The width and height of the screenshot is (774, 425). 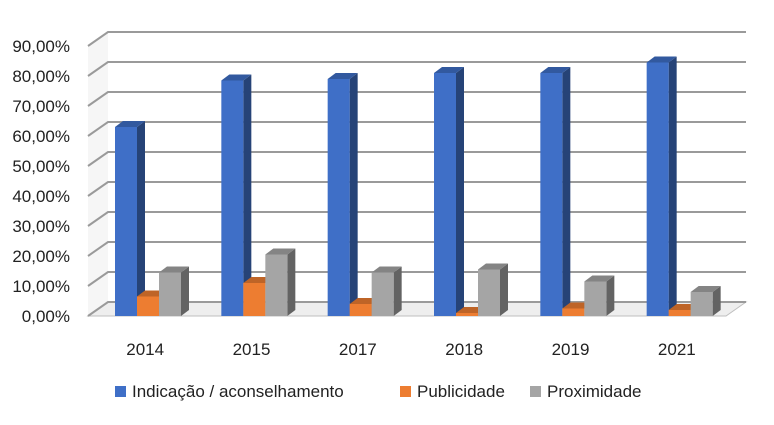 I want to click on bar-indica-o-aconselhamento-2017, so click(x=342, y=194).